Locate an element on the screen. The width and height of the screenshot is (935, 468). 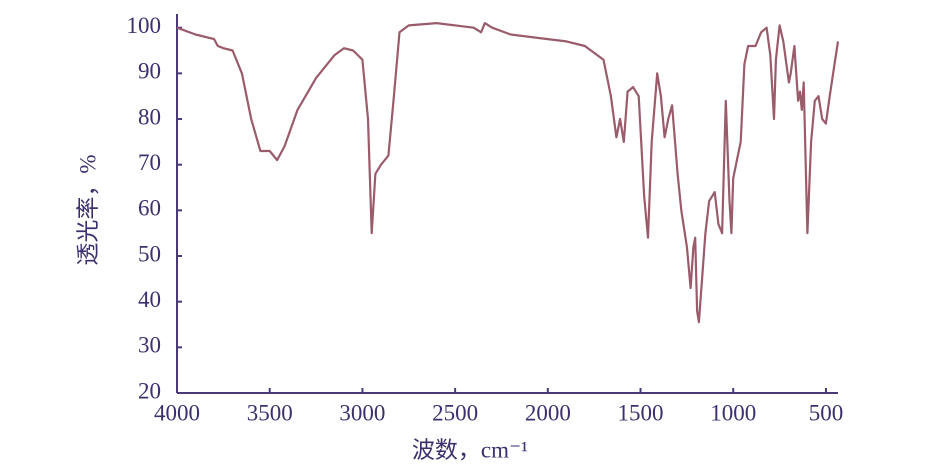
x-tick-label: 4000 is located at coordinates (177, 412).